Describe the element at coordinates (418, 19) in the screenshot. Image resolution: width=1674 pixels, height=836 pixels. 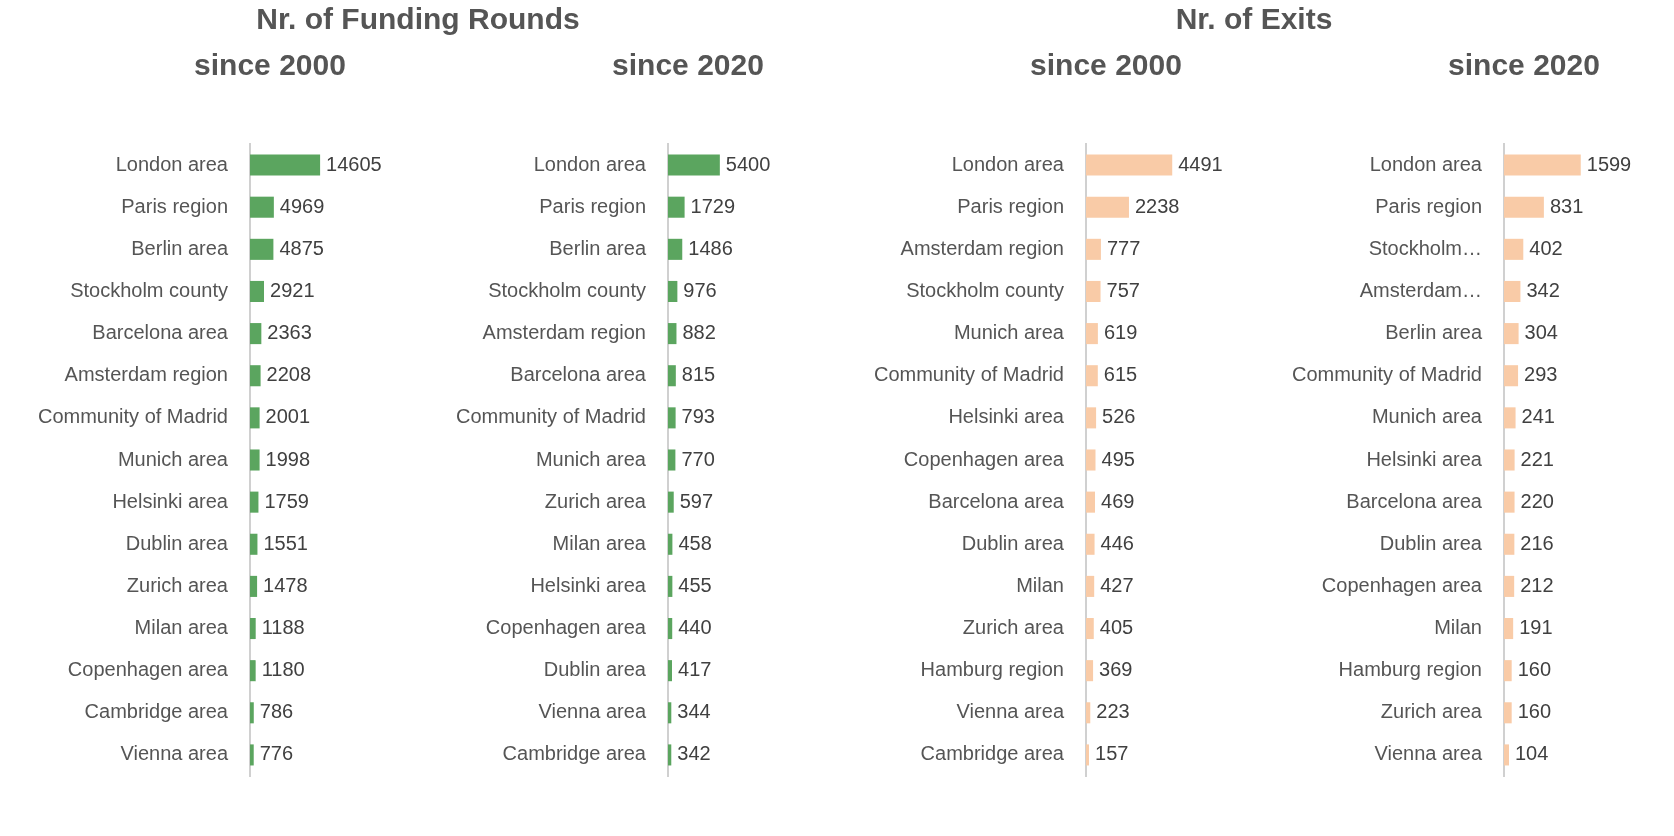
I see `text: Nr. of Funding Rounds` at that location.